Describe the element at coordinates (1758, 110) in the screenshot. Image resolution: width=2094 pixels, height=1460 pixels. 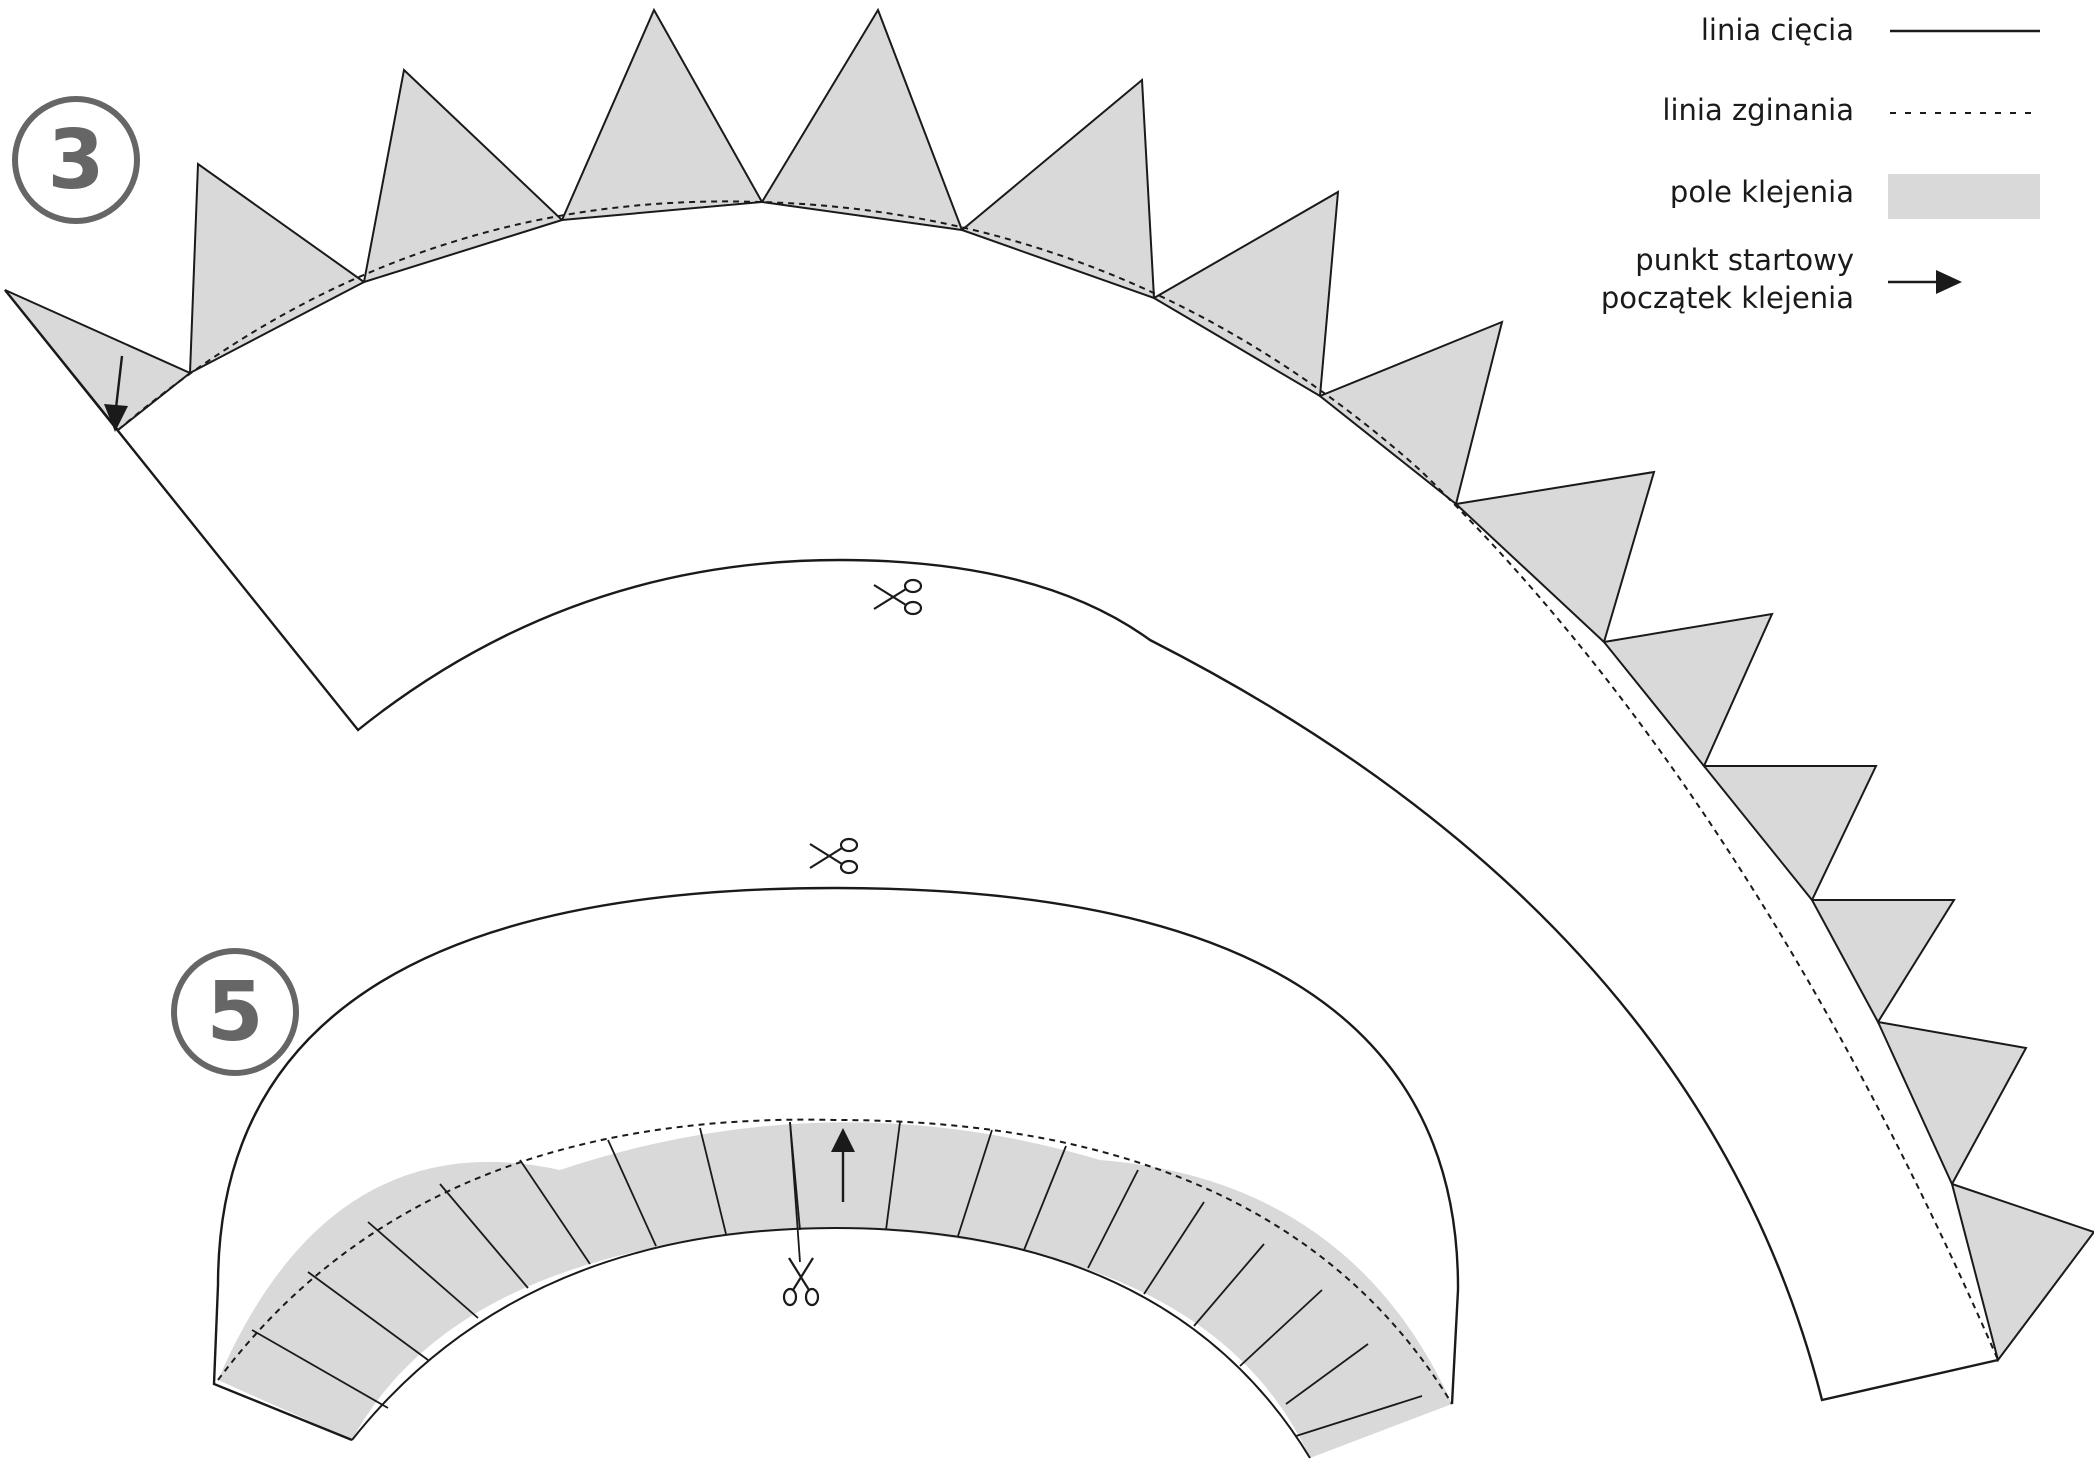
I see `legend-fold-line-label: linia zginania` at that location.